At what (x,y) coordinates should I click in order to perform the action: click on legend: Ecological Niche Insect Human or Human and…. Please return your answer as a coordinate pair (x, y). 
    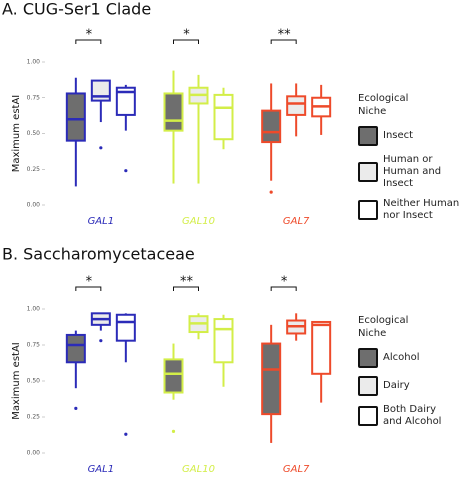
    Looking at the image, I should click on (416, 161).